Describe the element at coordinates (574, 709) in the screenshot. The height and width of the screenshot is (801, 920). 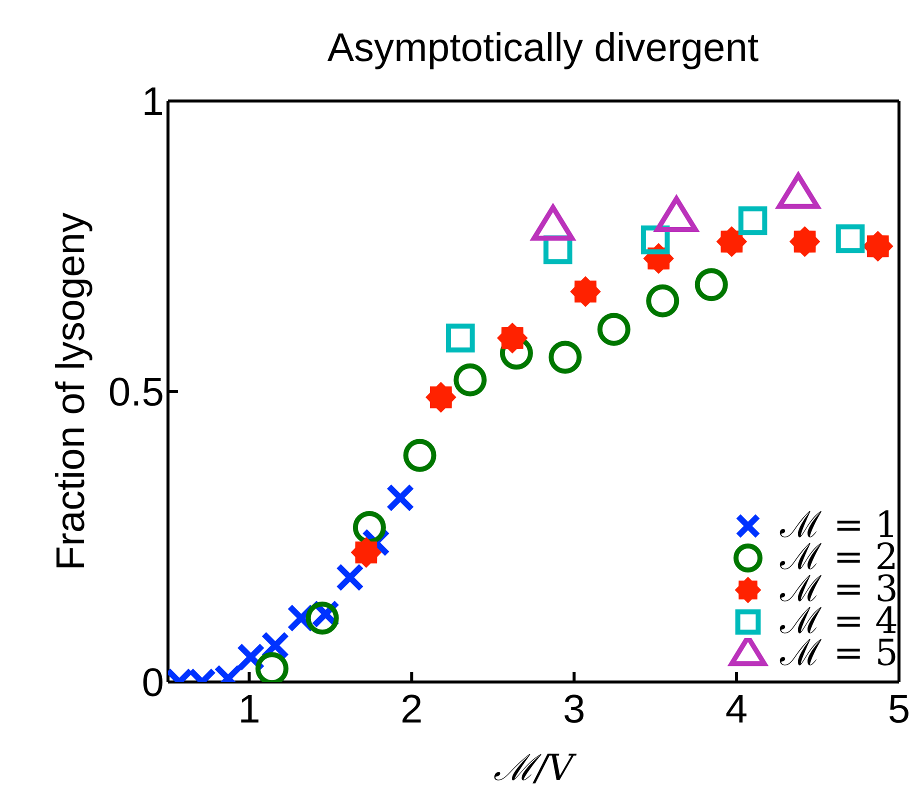
I see `x-tick-label: 3` at that location.